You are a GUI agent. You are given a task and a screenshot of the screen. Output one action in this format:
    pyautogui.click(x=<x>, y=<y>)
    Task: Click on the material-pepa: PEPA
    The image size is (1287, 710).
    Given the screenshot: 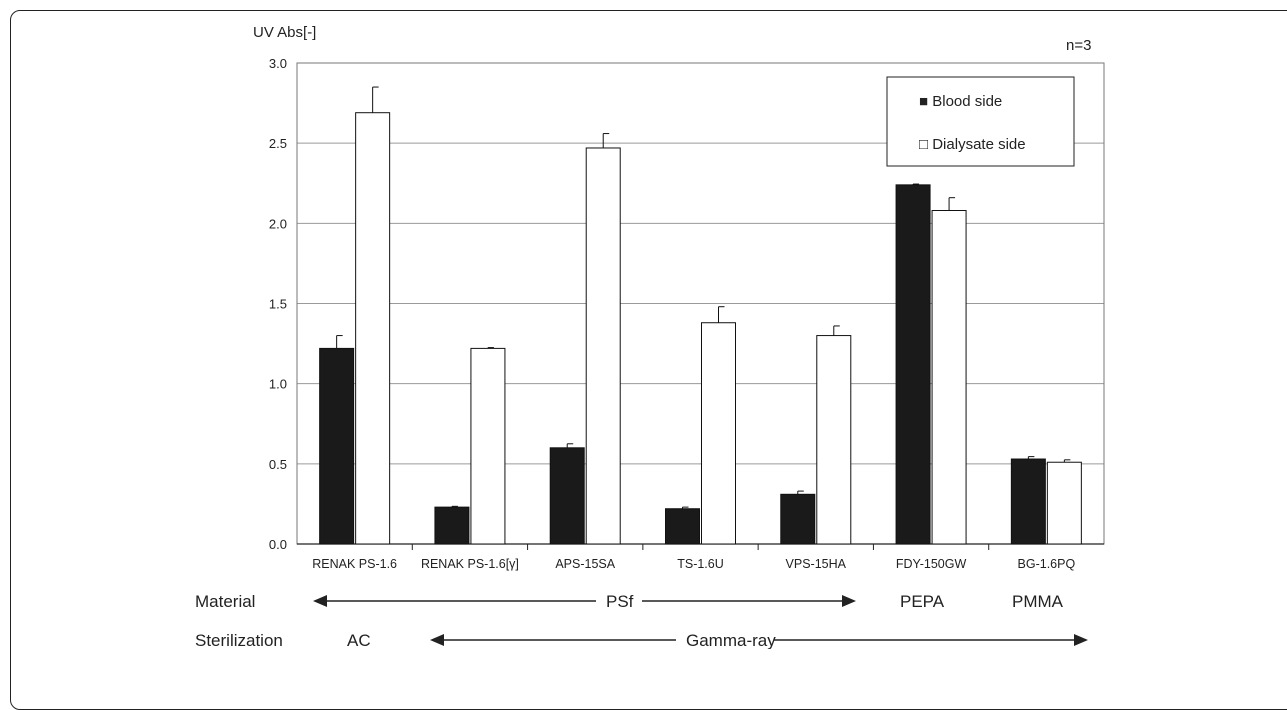 What is the action you would take?
    pyautogui.click(x=922, y=601)
    